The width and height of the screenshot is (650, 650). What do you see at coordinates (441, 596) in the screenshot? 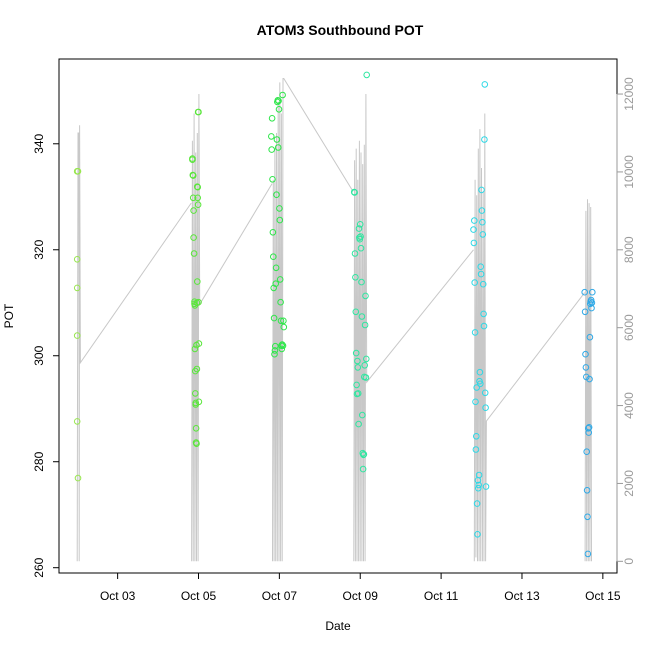
I see `x-tick-label: Oct 11` at bounding box center [441, 596].